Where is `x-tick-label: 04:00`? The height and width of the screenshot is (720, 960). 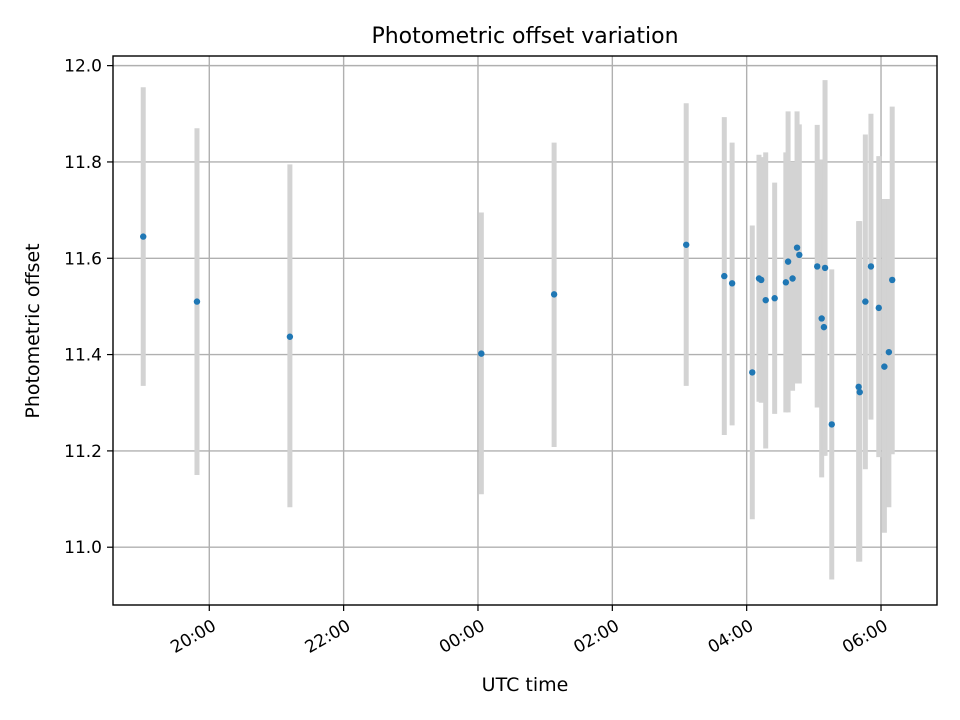
x-tick-label: 04:00 is located at coordinates (731, 637).